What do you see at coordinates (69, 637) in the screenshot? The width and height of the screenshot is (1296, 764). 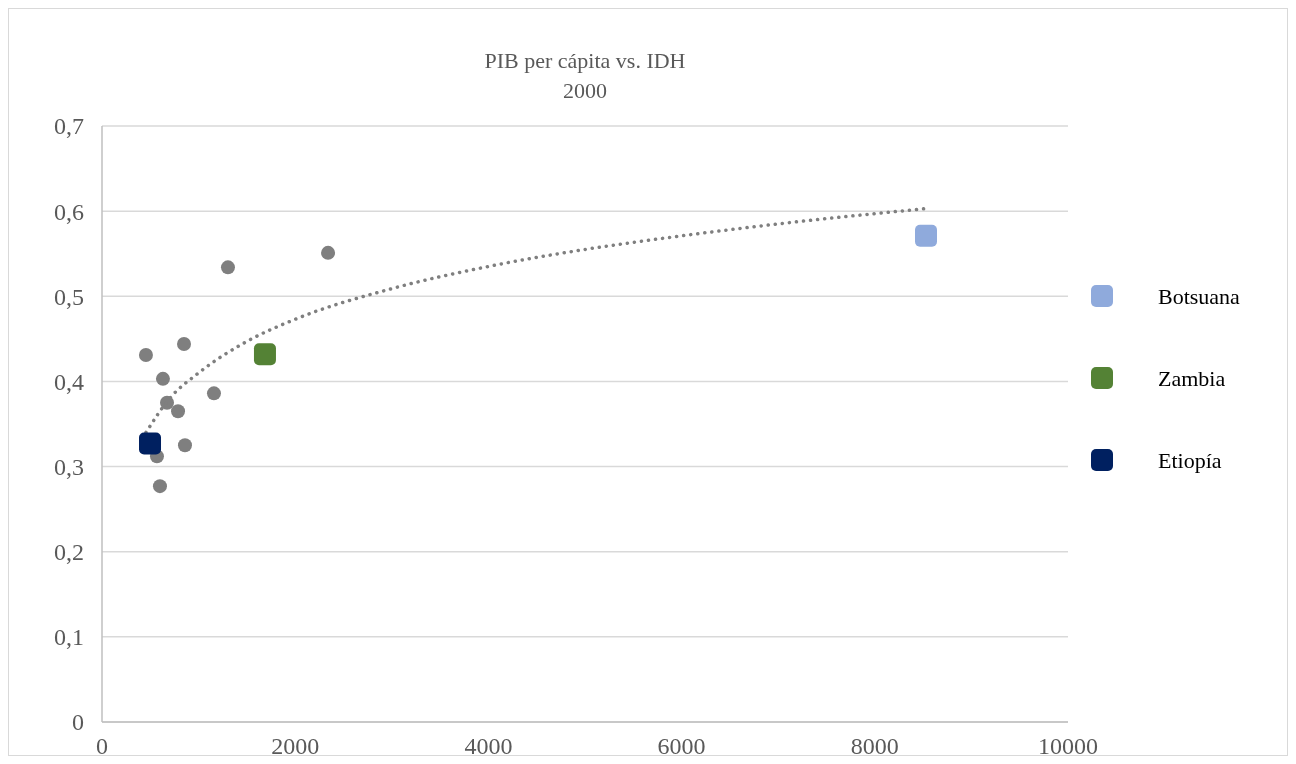 I see `y-tick-label: 0,1` at bounding box center [69, 637].